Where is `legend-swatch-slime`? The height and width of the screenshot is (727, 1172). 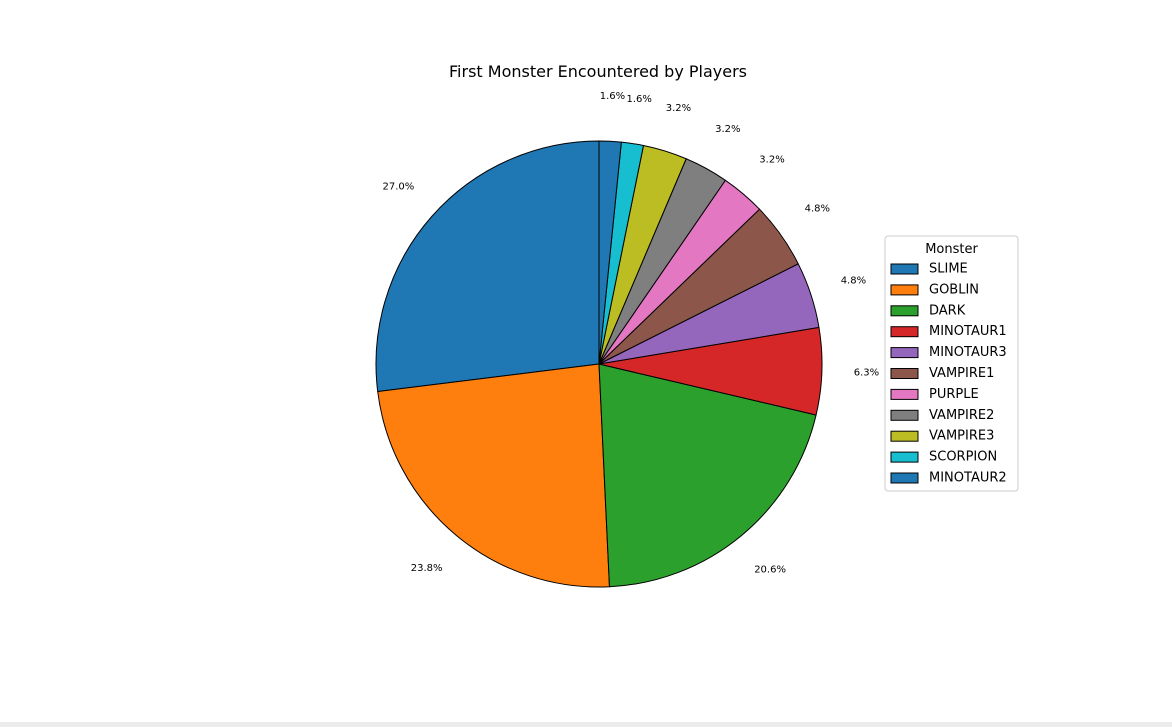
legend-swatch-slime is located at coordinates (904, 269).